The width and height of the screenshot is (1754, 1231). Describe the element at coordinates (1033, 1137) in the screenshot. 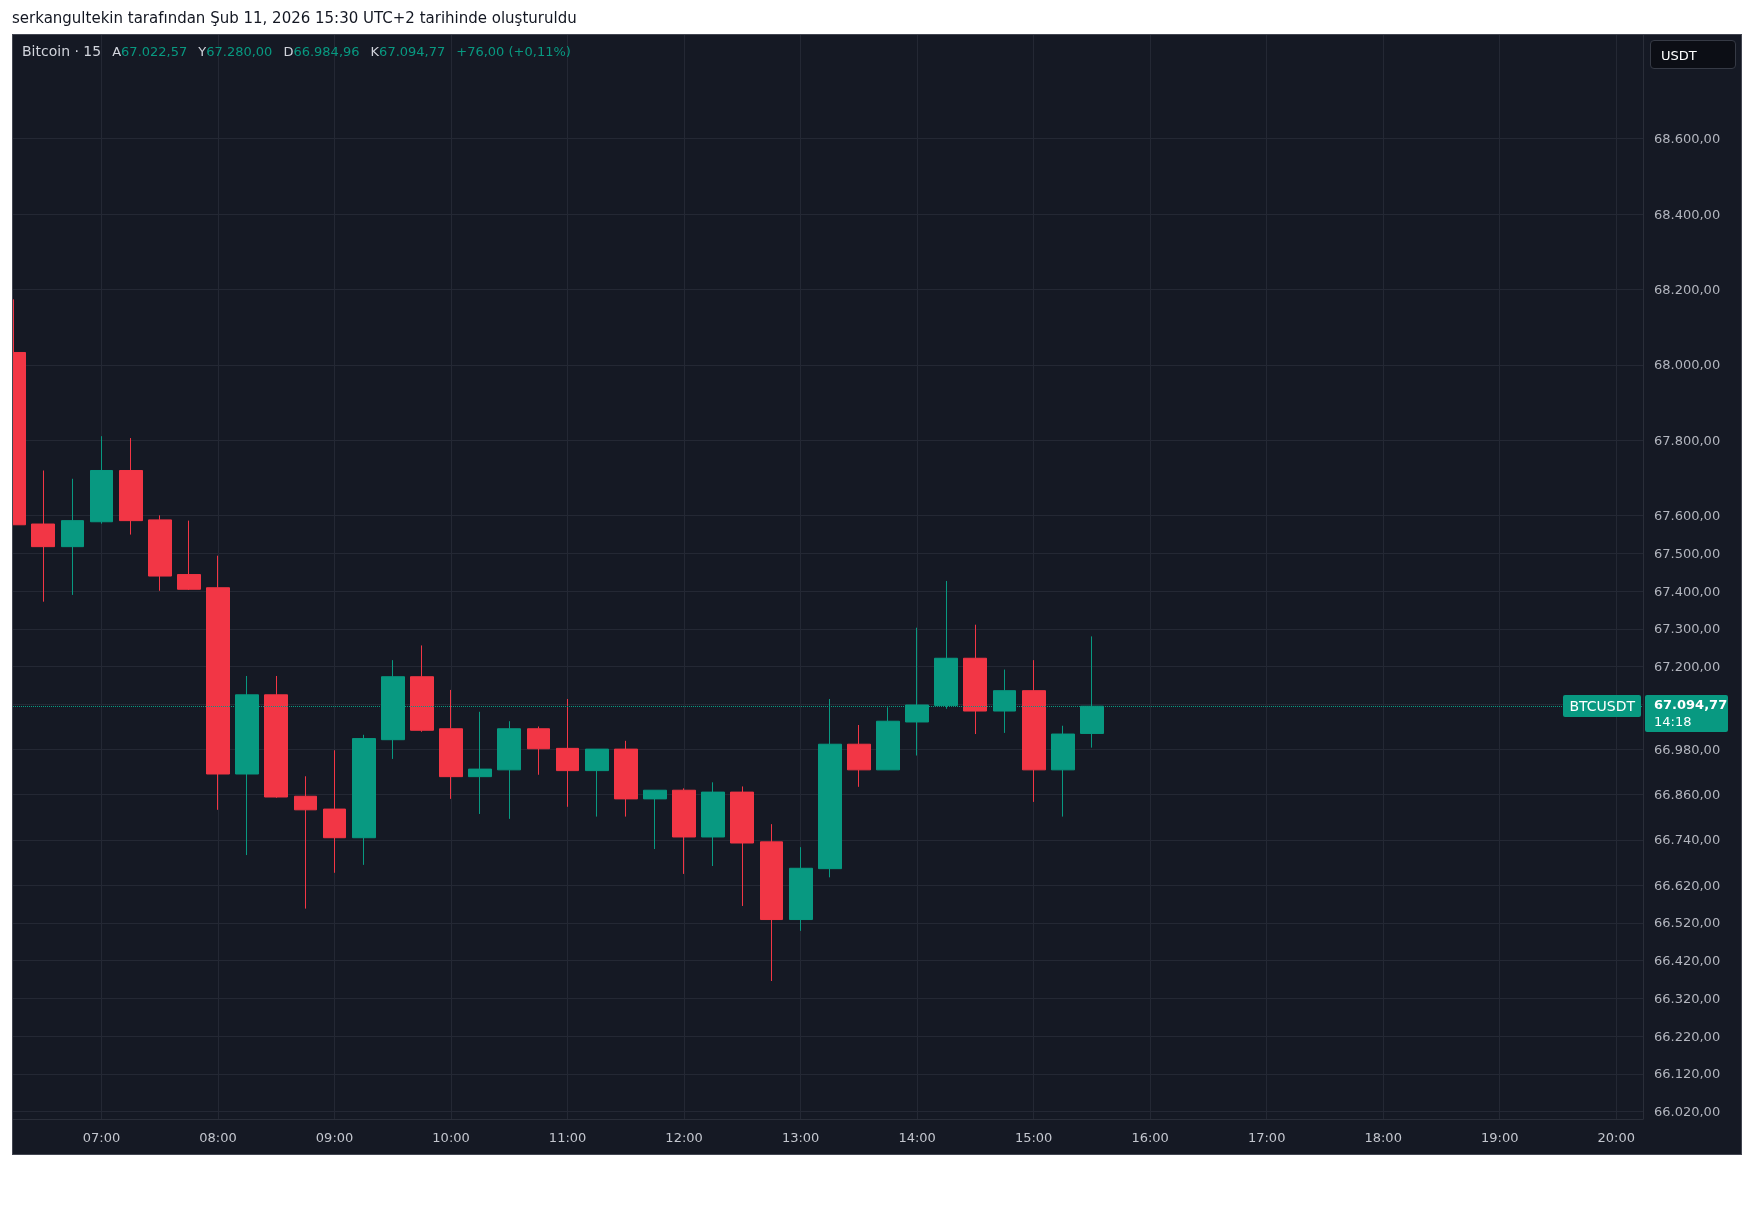

I see `x-tick-label: 15:00` at that location.